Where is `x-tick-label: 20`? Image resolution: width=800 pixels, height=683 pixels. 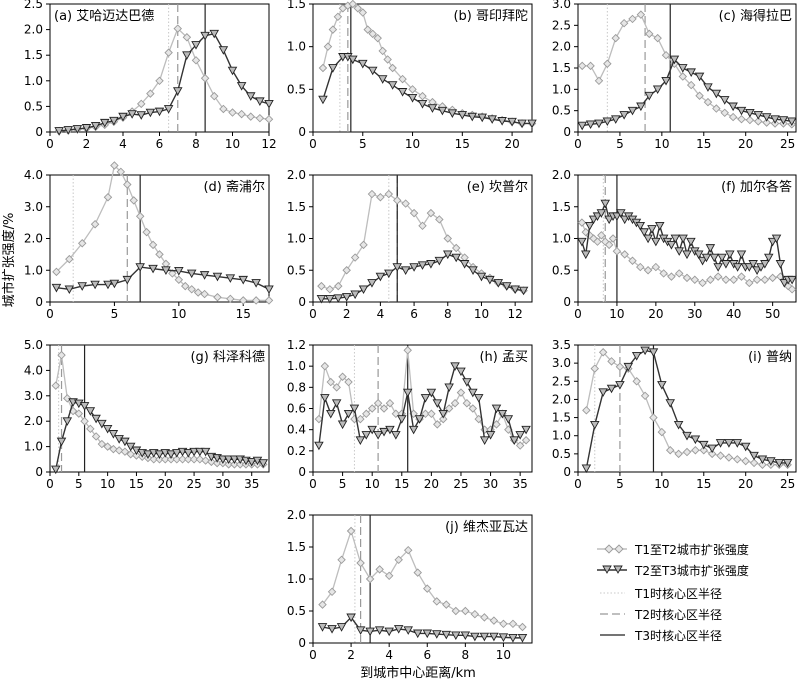
x-tick-label: 20 is located at coordinates (655, 314).